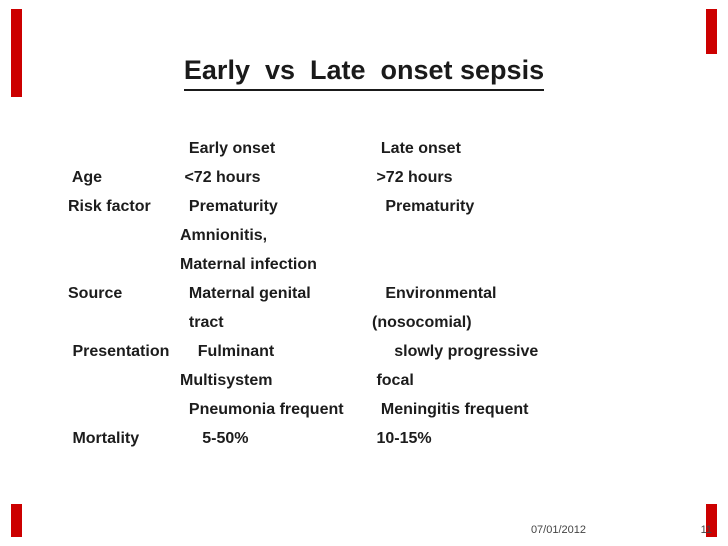 The width and height of the screenshot is (728, 546). Describe the element at coordinates (558, 530) in the screenshot. I see `slide-date: 07/01/2012` at that location.